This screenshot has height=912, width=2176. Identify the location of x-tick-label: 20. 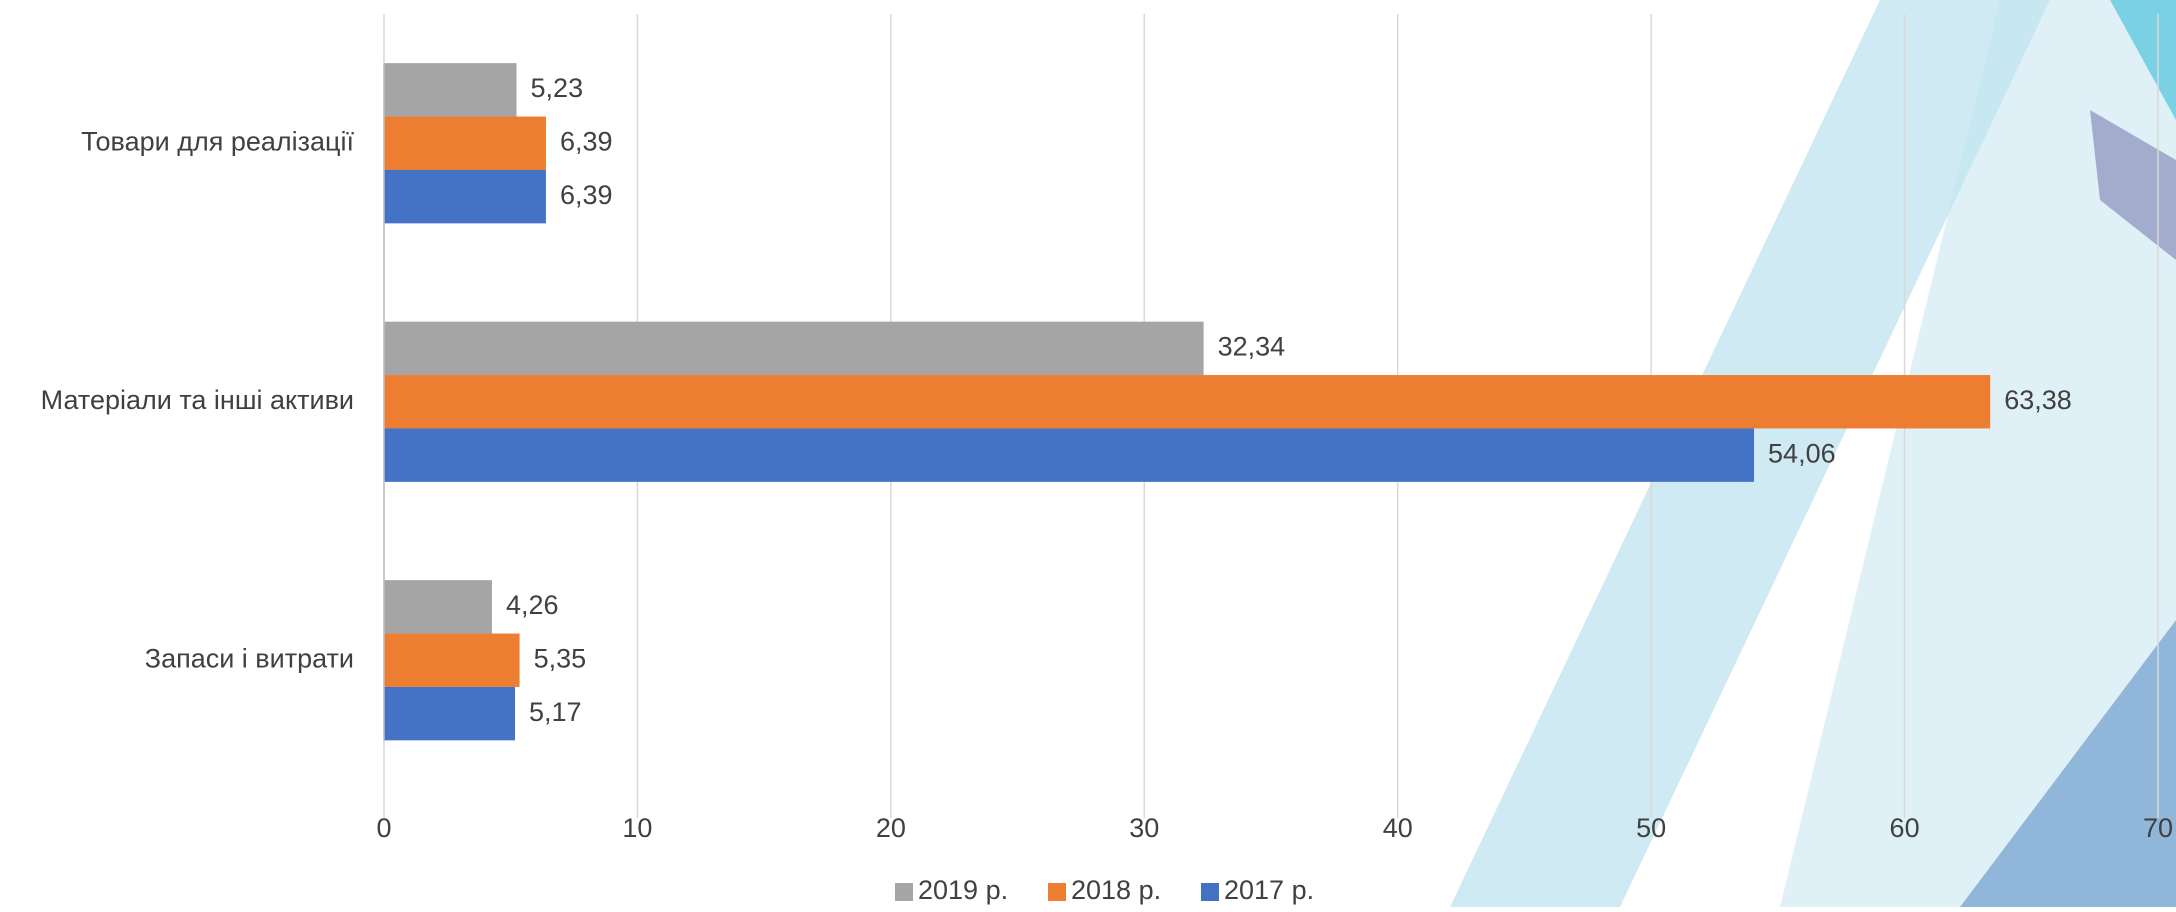
(891, 828).